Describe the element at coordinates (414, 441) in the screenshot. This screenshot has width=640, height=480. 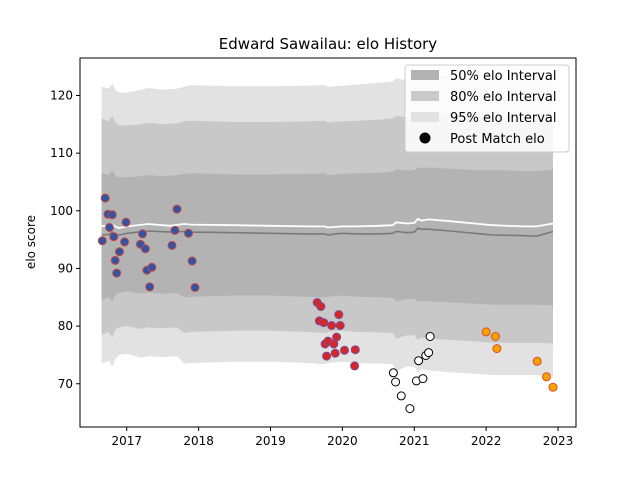
I see `x-tick-label: 2021` at that location.